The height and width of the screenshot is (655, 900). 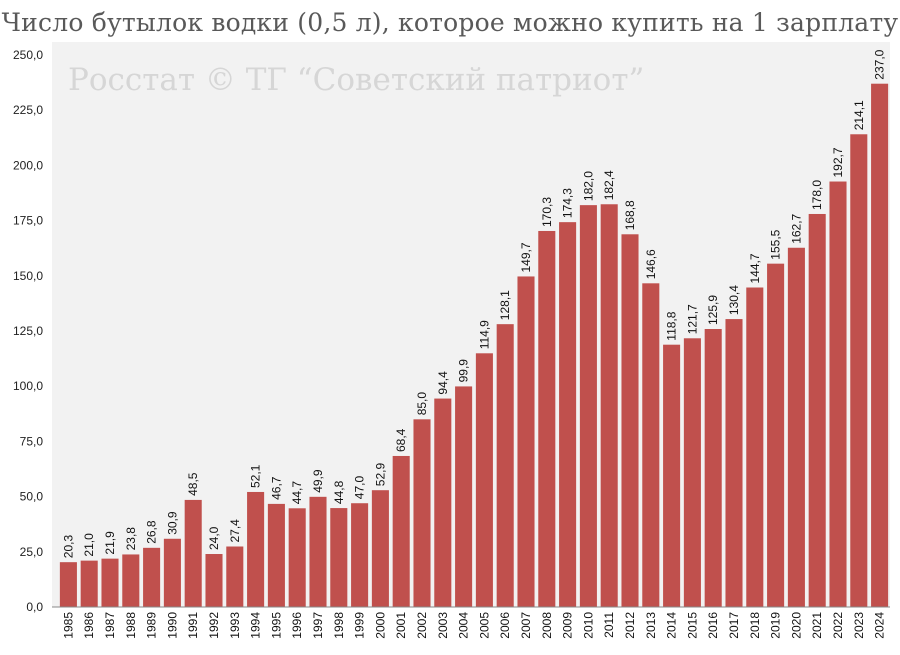 What do you see at coordinates (838, 625) in the screenshot?
I see `x-tick-label: 2022` at bounding box center [838, 625].